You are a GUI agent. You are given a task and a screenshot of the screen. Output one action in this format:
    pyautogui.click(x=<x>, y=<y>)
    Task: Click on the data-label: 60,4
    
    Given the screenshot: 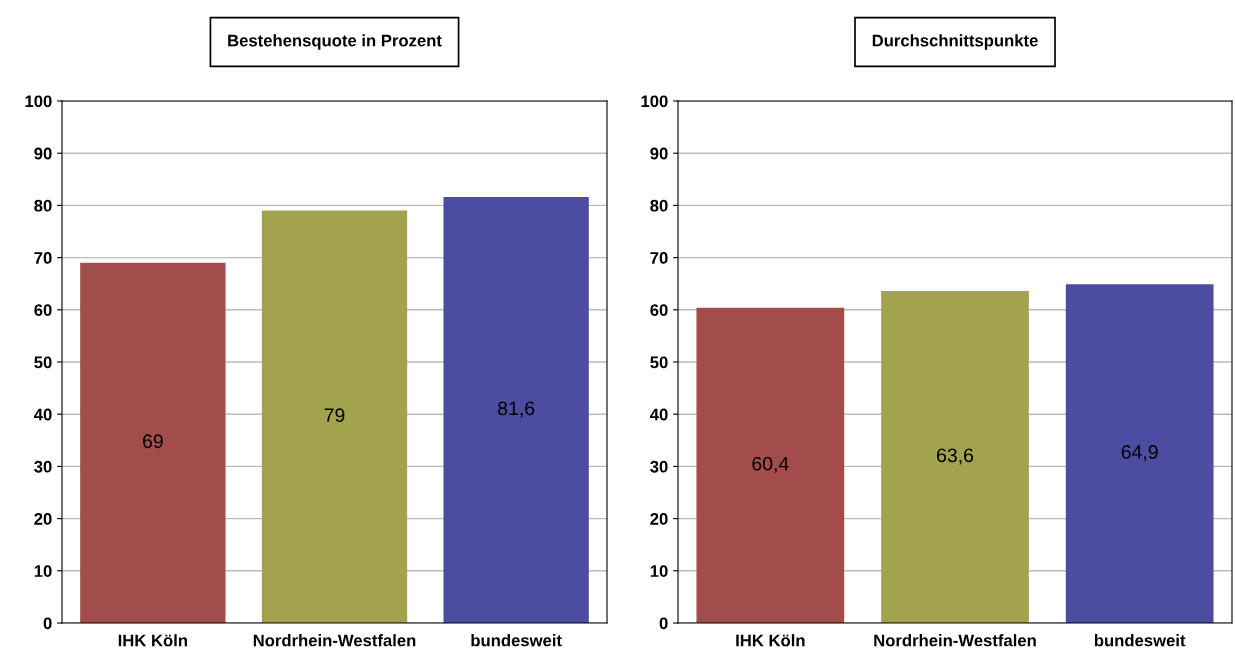 What is the action you would take?
    pyautogui.click(x=770, y=464)
    